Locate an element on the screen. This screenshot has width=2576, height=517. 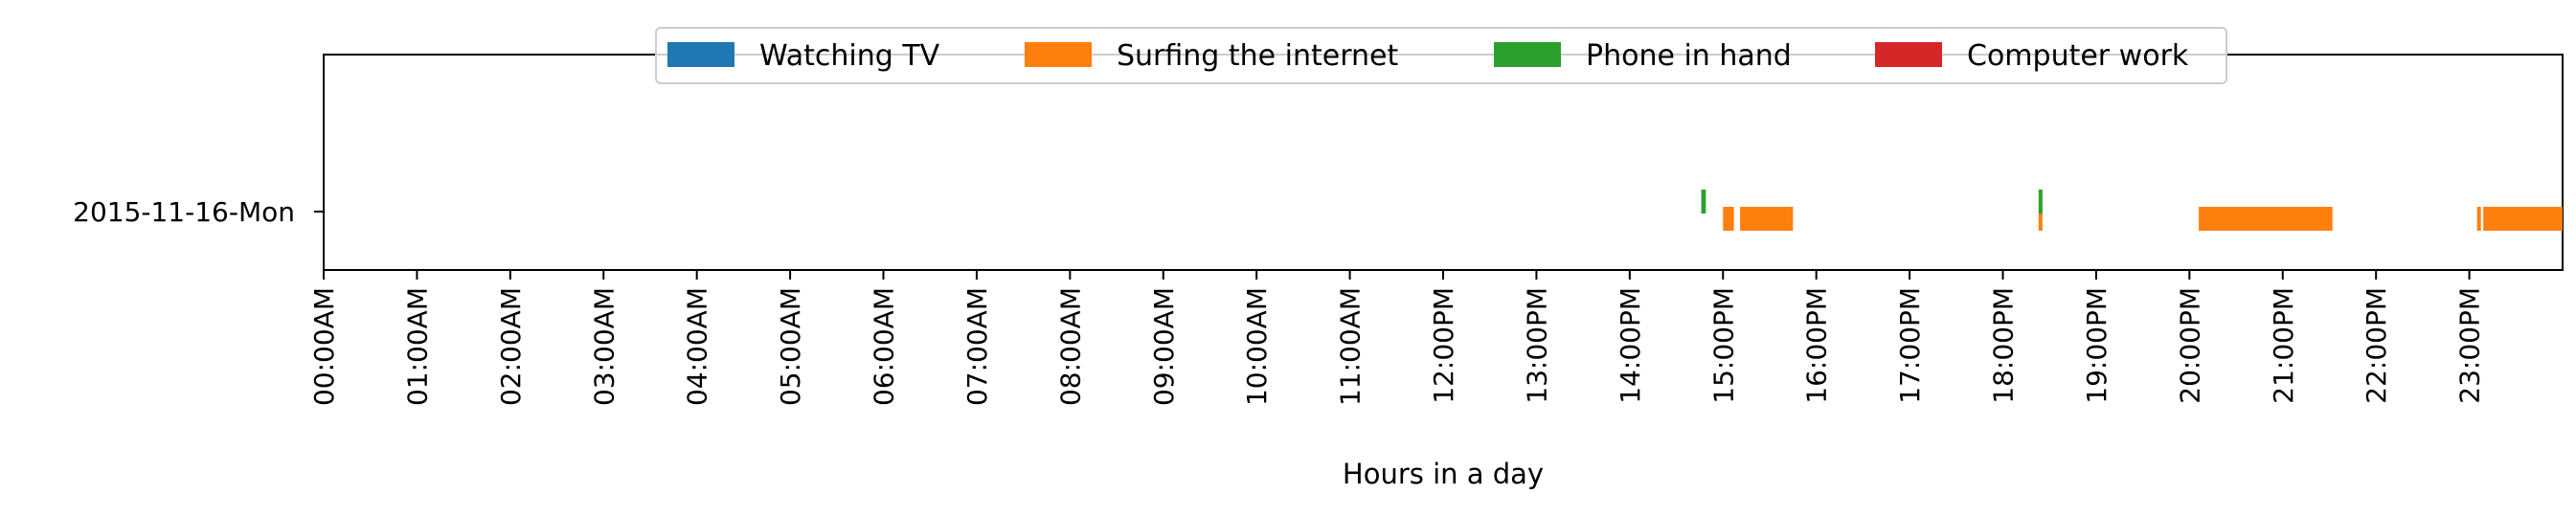
x-tick-label: 04:00AM is located at coordinates (697, 346).